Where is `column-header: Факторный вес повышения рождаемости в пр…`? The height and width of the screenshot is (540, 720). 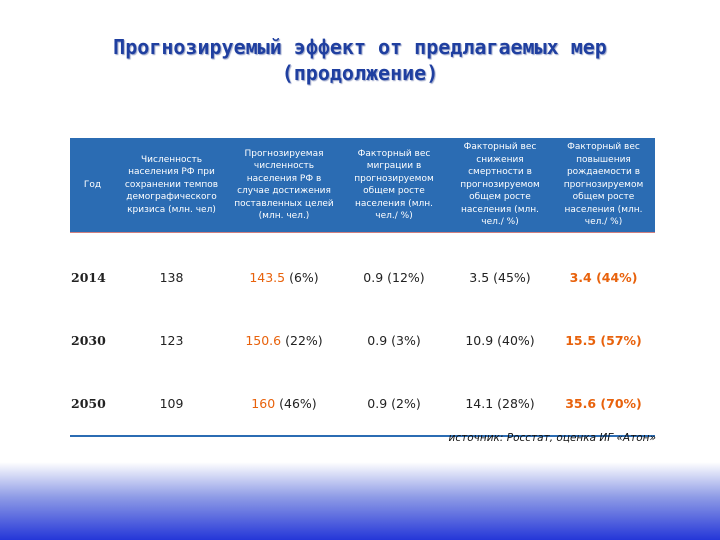 column-header: Факторный вес повышения рождаемости в пр… is located at coordinates (603, 185).